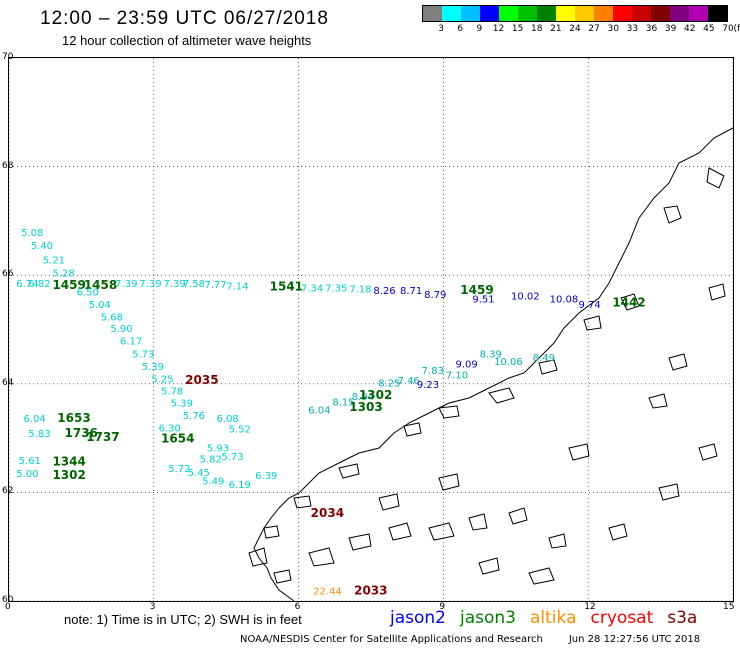 The width and height of the screenshot is (740, 650). I want to click on satellite-cryosat: cryosat, so click(622, 618).